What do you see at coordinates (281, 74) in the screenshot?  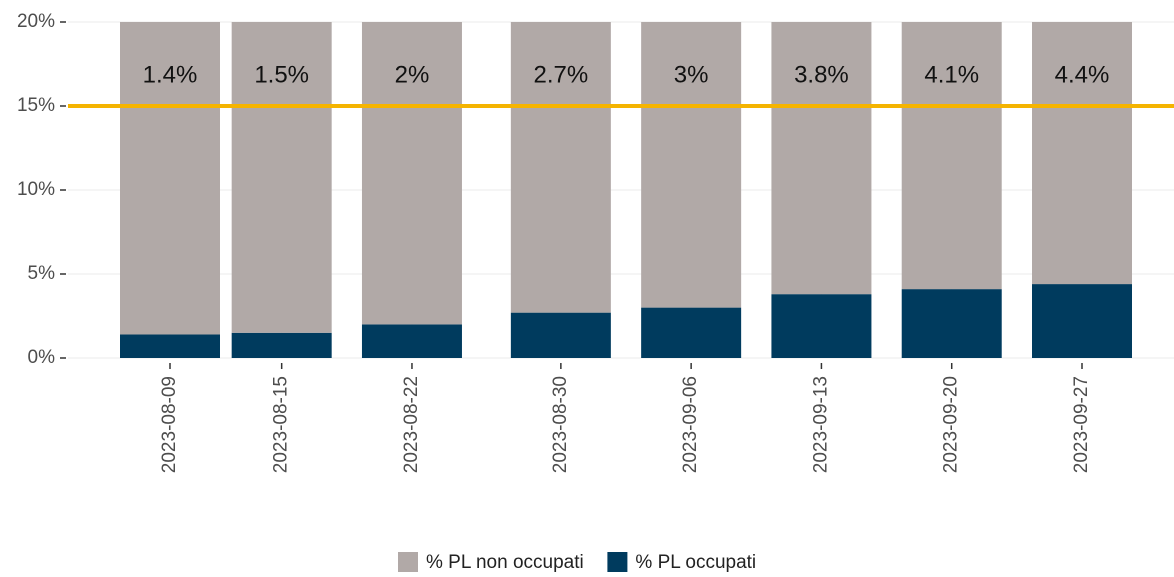 I see `value-label: 1.5%` at bounding box center [281, 74].